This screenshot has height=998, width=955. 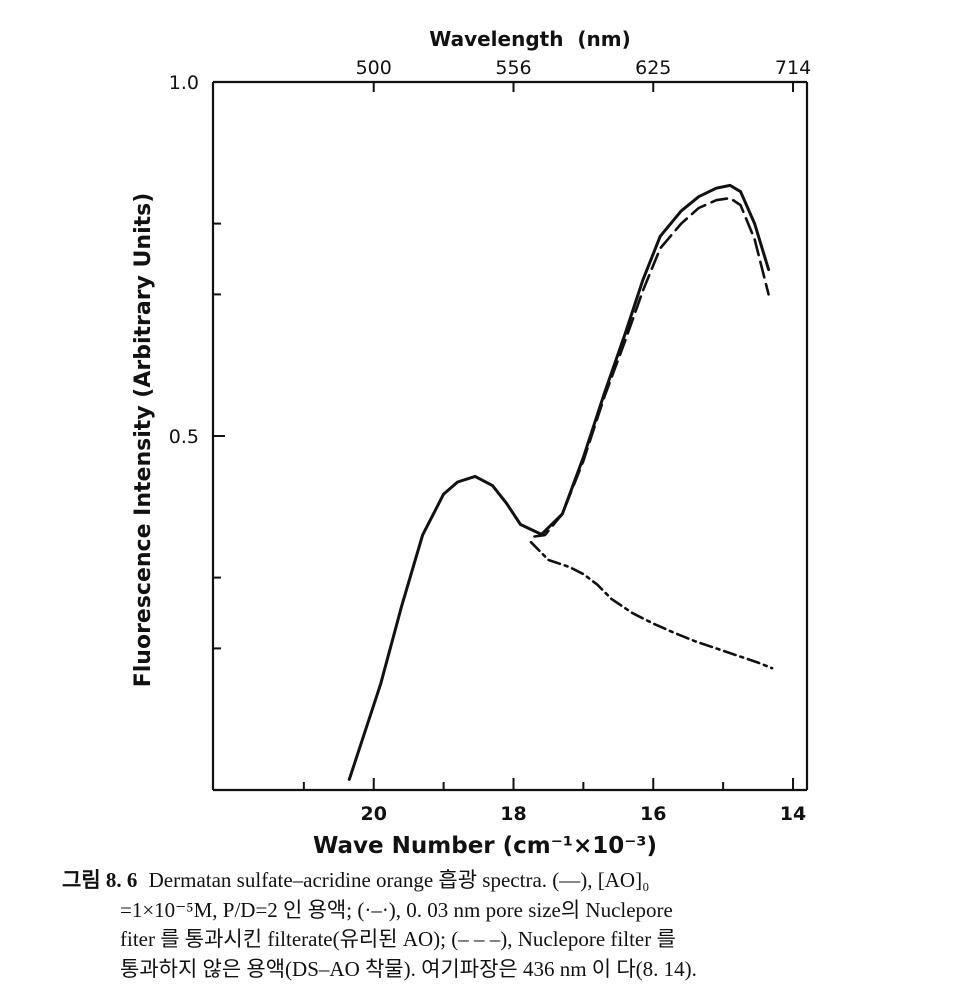 I want to click on top-tick-label: 500, so click(x=374, y=68).